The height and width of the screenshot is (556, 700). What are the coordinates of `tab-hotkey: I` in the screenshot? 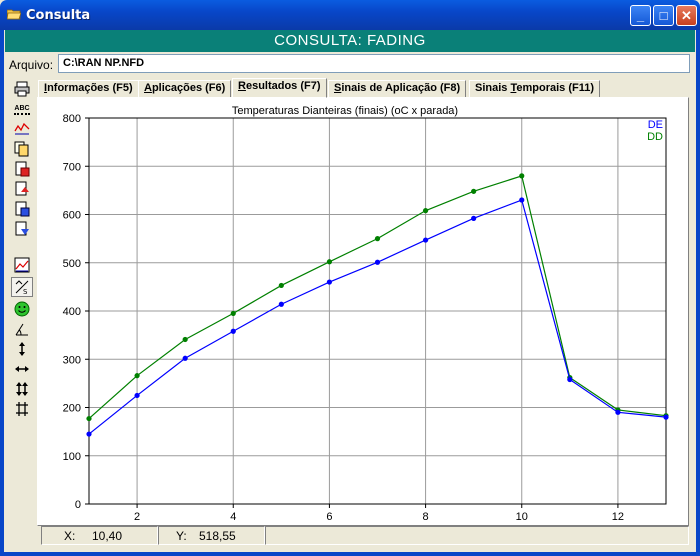 It's located at (46, 88).